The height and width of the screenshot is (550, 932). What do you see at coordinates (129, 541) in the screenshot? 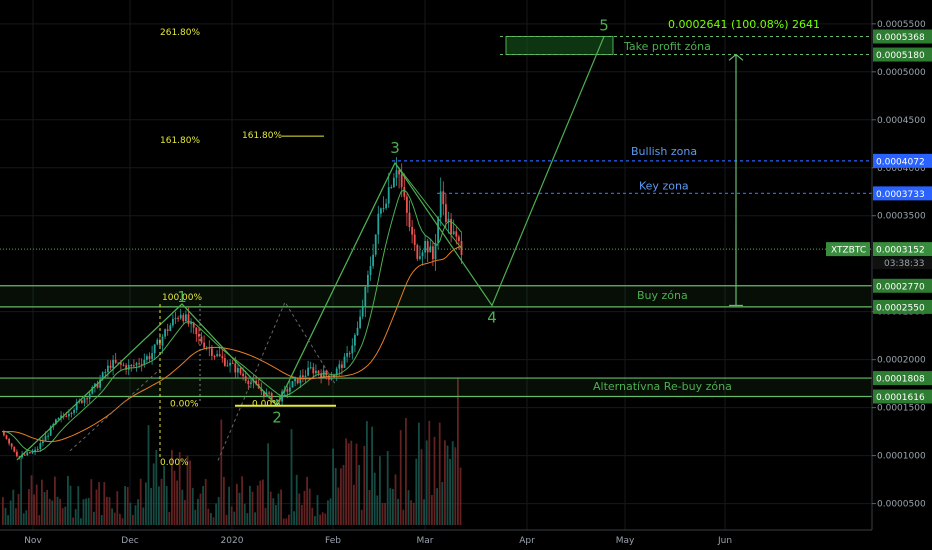
I see `time-tick-label: Dec` at bounding box center [129, 541].